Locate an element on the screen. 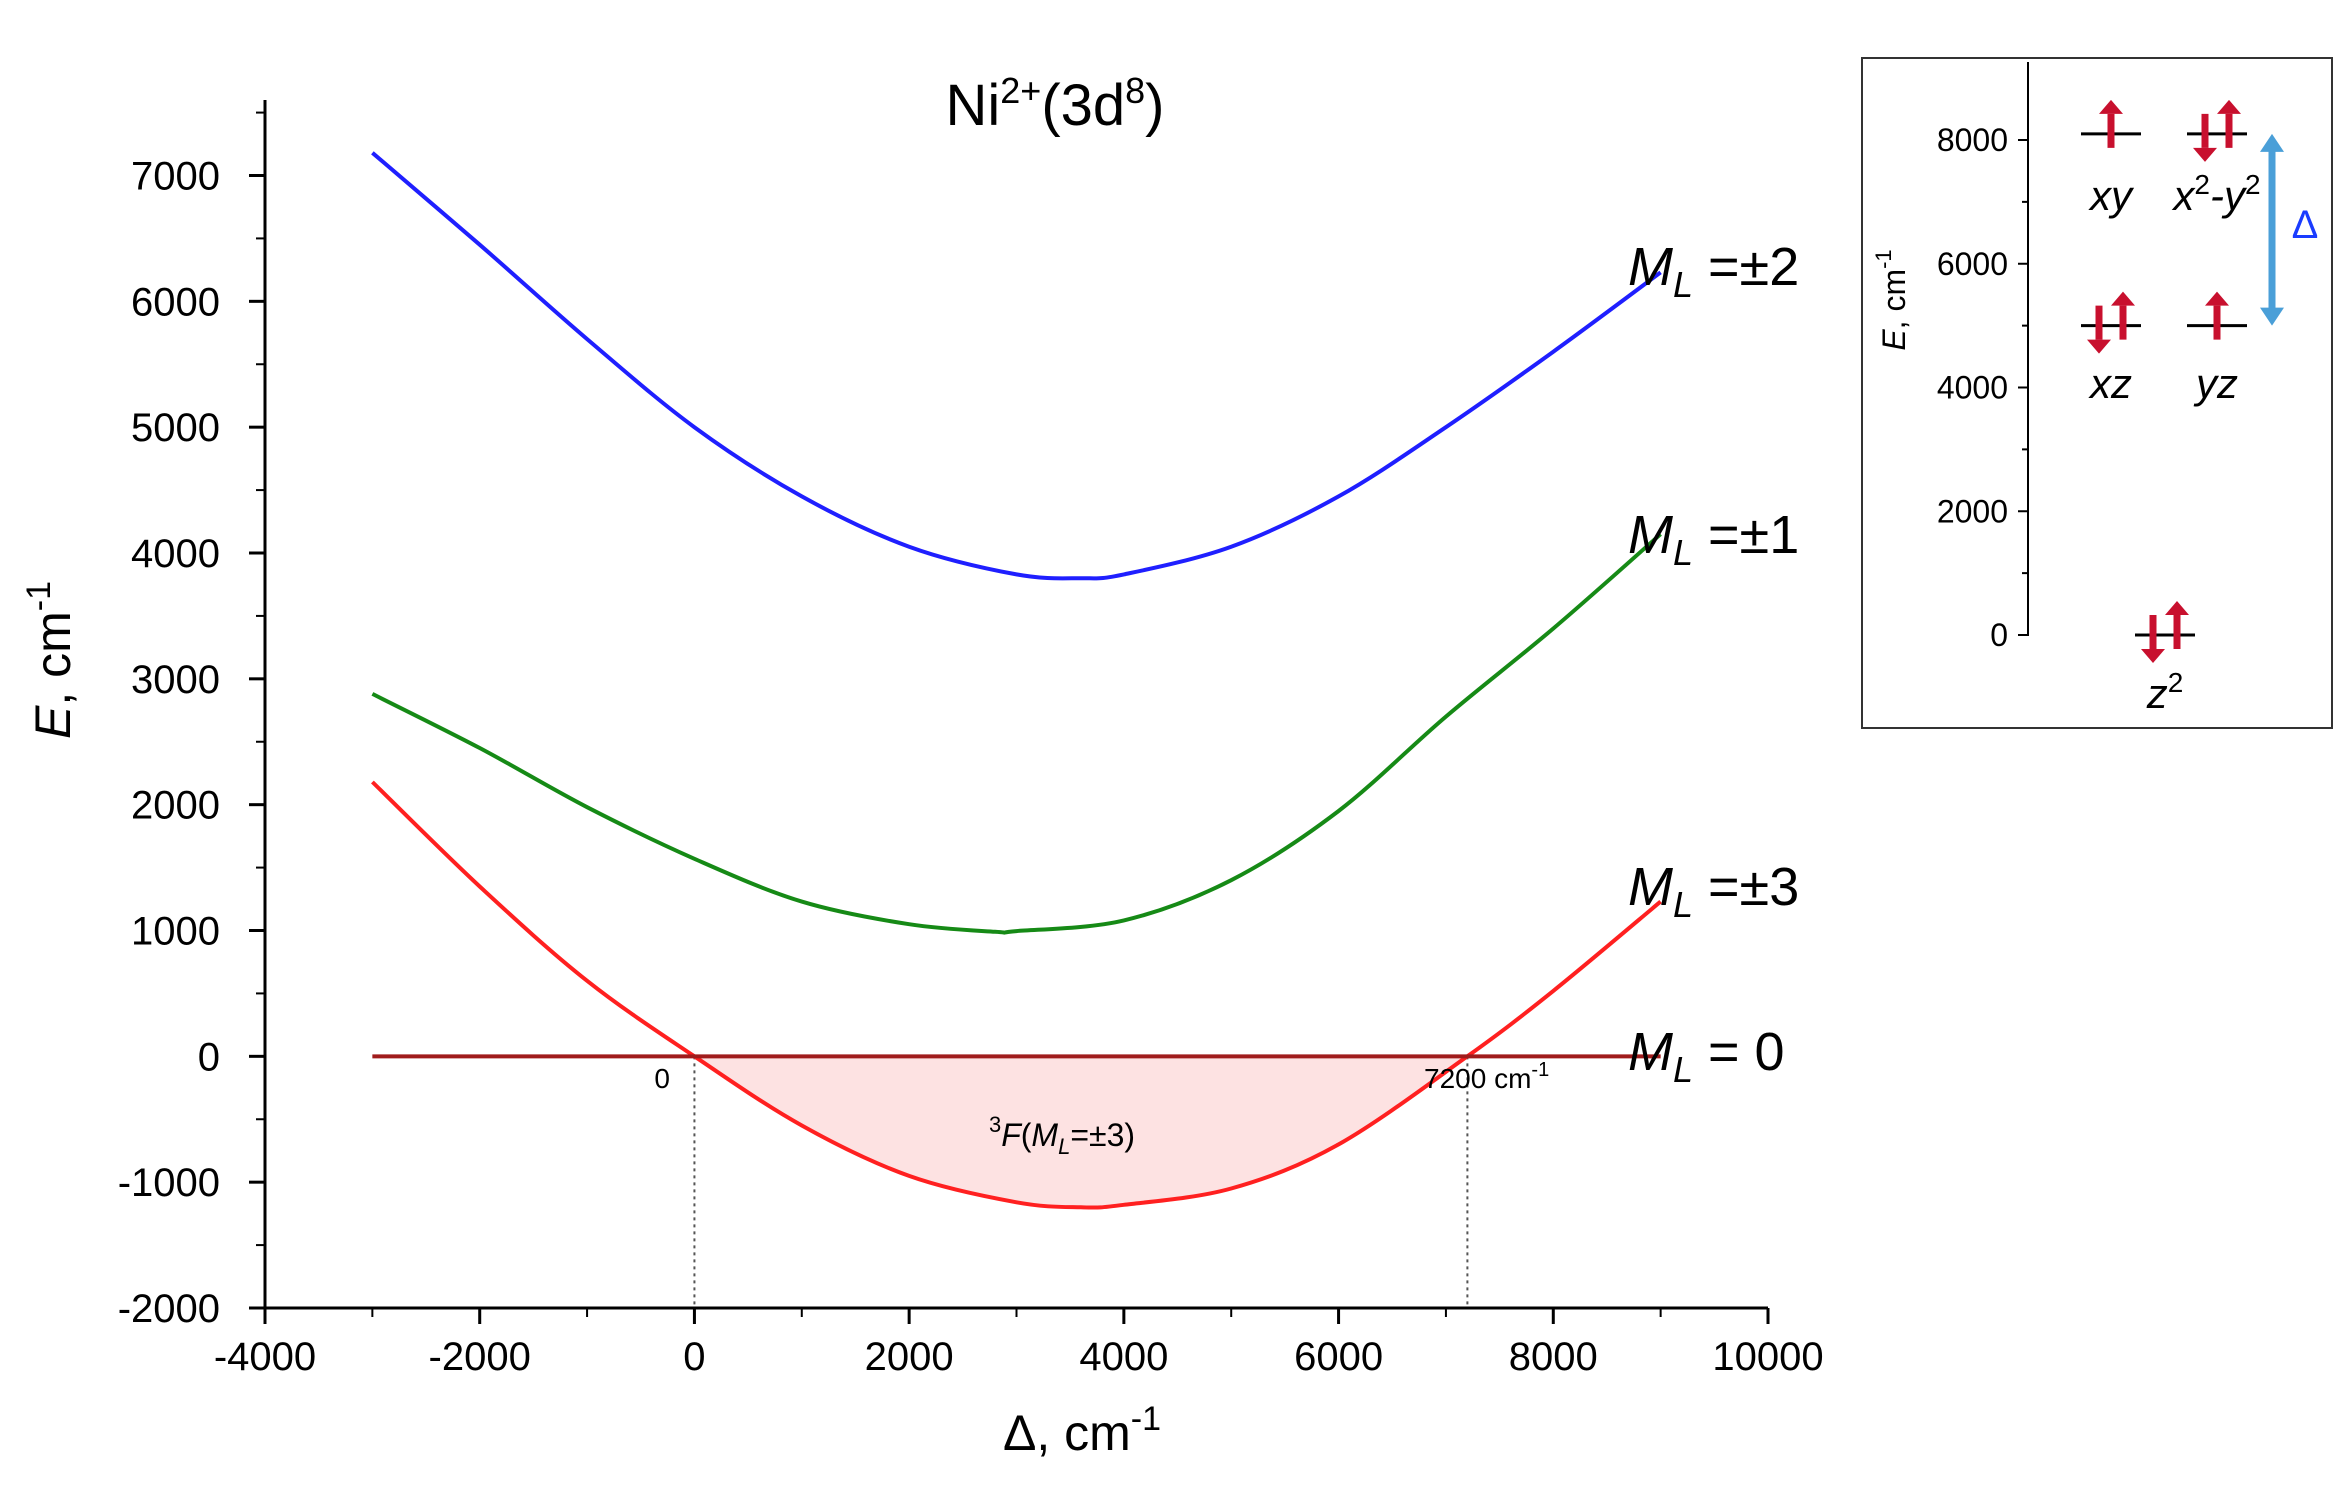  shaded-region is located at coordinates (1081, 1132).